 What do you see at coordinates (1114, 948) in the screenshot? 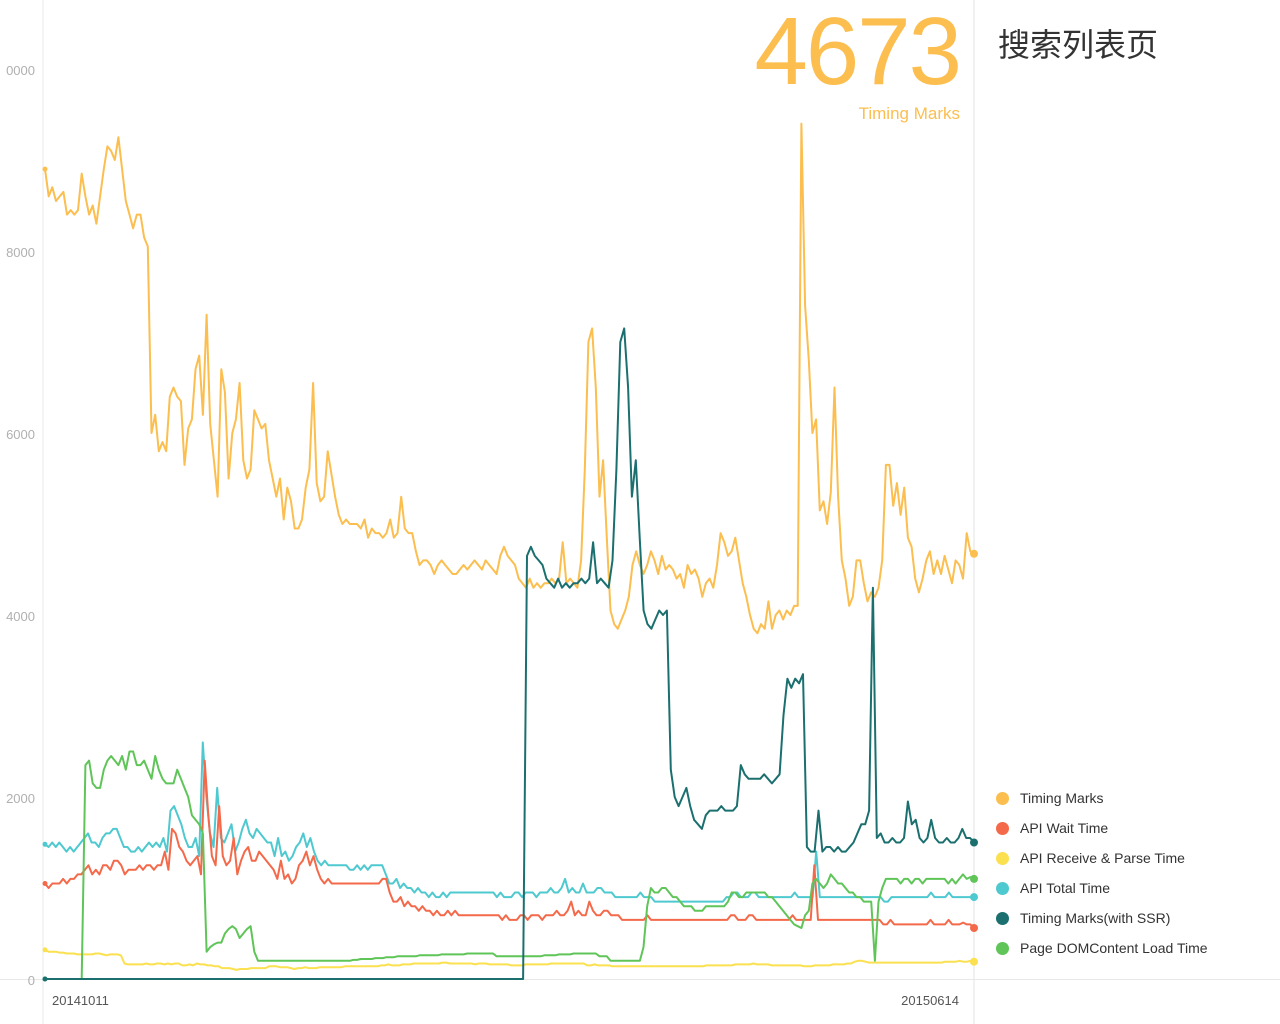
I see `legend-label: Page DOMContent Load Time` at bounding box center [1114, 948].